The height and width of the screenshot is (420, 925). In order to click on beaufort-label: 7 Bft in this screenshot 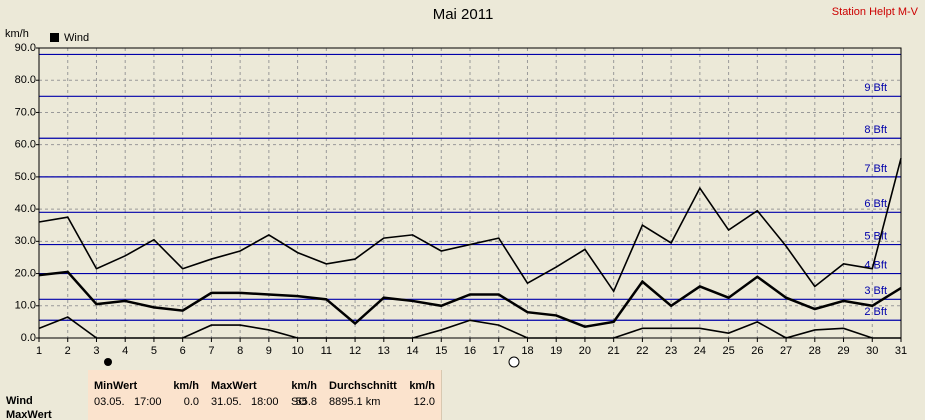, I will do `click(875, 169)`.